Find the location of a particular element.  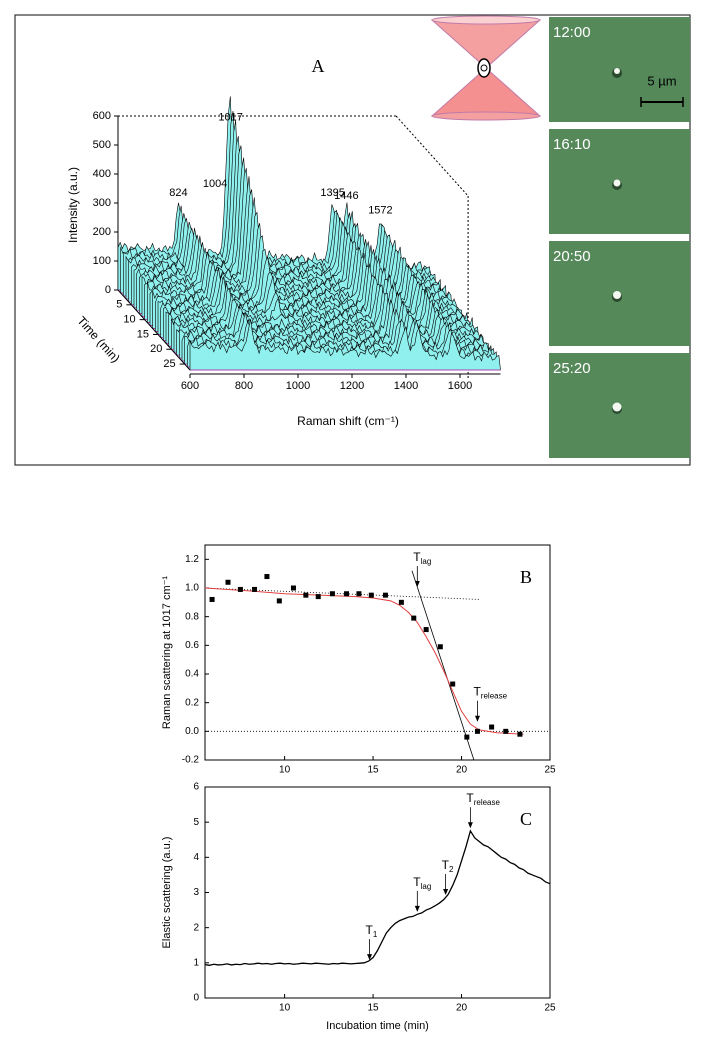

y-tick-label: 1 is located at coordinates (196, 962).